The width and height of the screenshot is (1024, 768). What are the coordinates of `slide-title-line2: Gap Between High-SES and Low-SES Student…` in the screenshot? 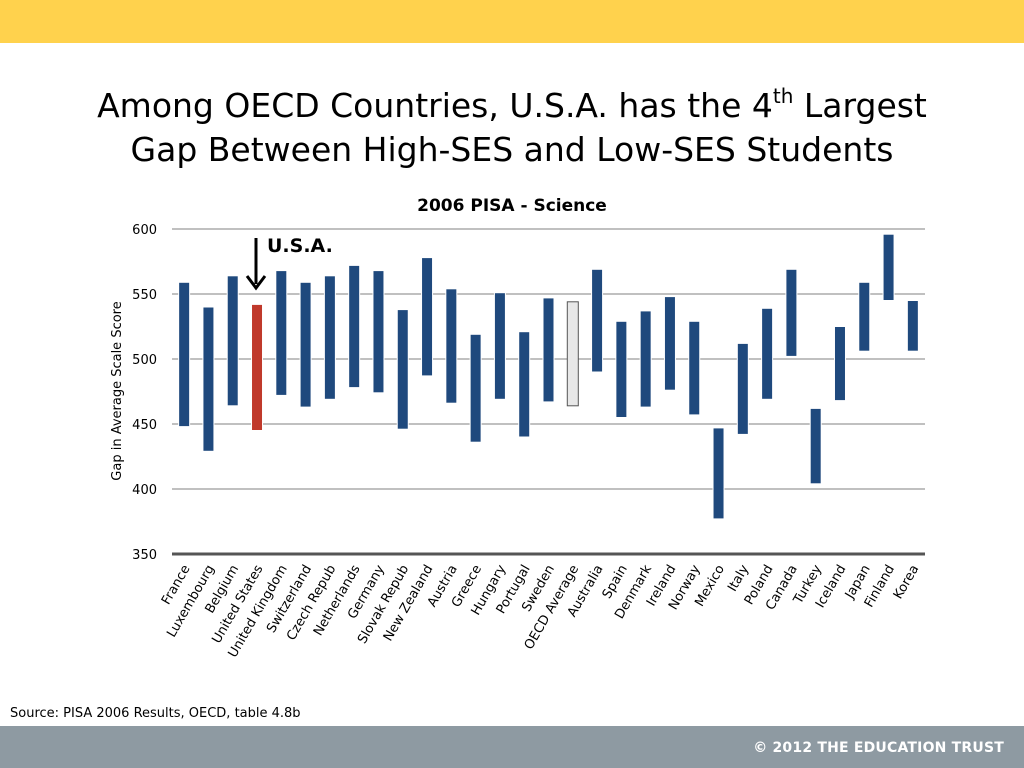 It's located at (512, 149).